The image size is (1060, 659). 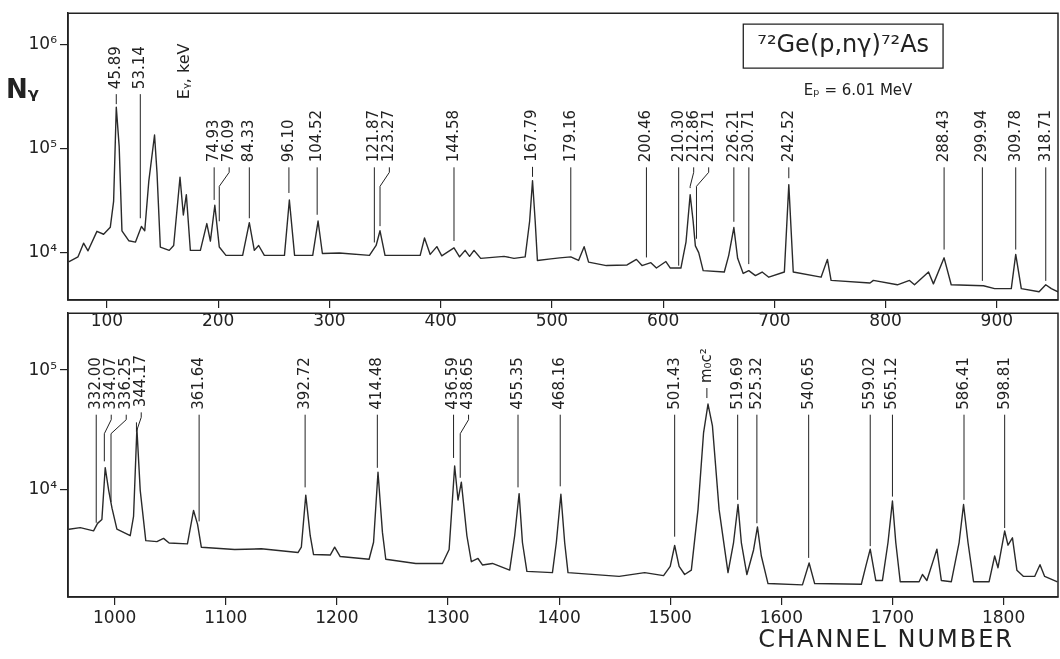 I want to click on annotation: 525.32, so click(x=755, y=383).